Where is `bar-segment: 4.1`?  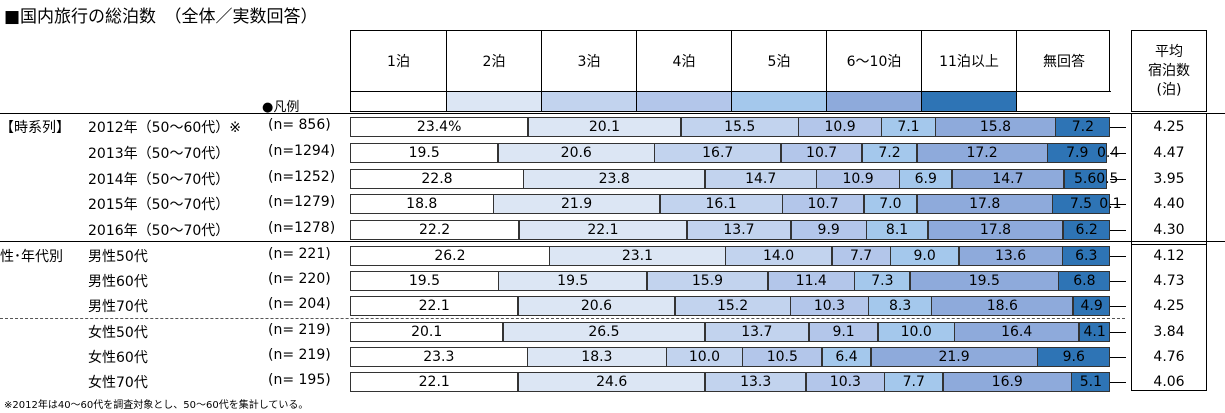 bar-segment: 4.1 is located at coordinates (1094, 332).